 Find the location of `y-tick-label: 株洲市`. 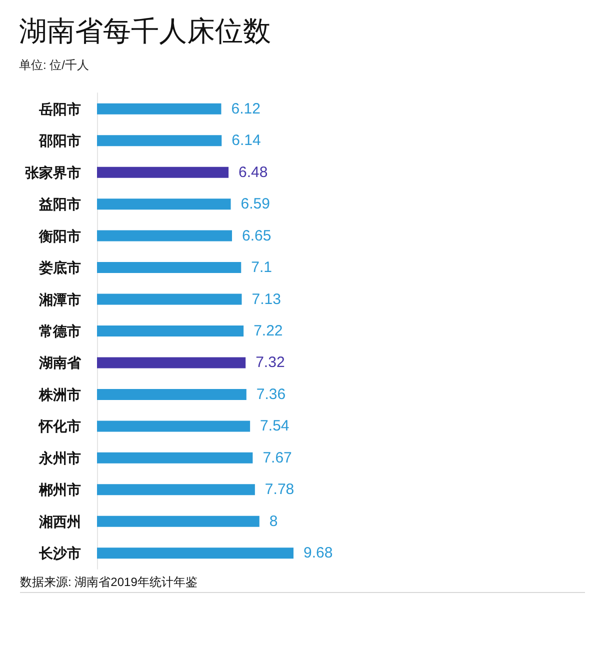

y-tick-label: 株洲市 is located at coordinates (59, 394).